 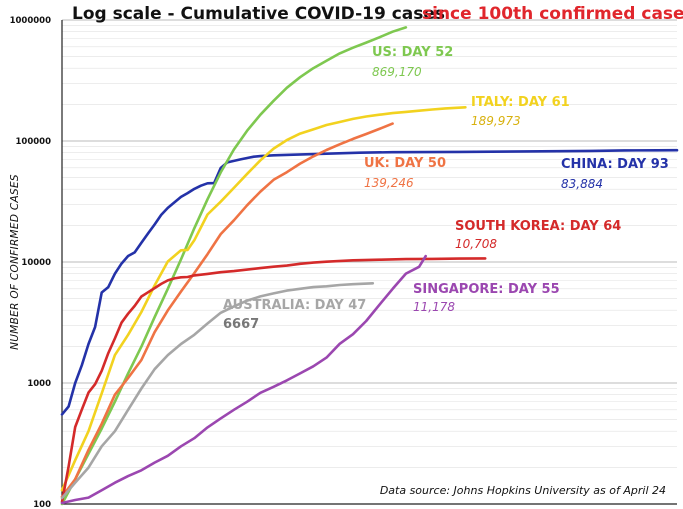 I want to click on series-label-singapore: SINGAPORE: DAY 55, so click(x=486, y=289).